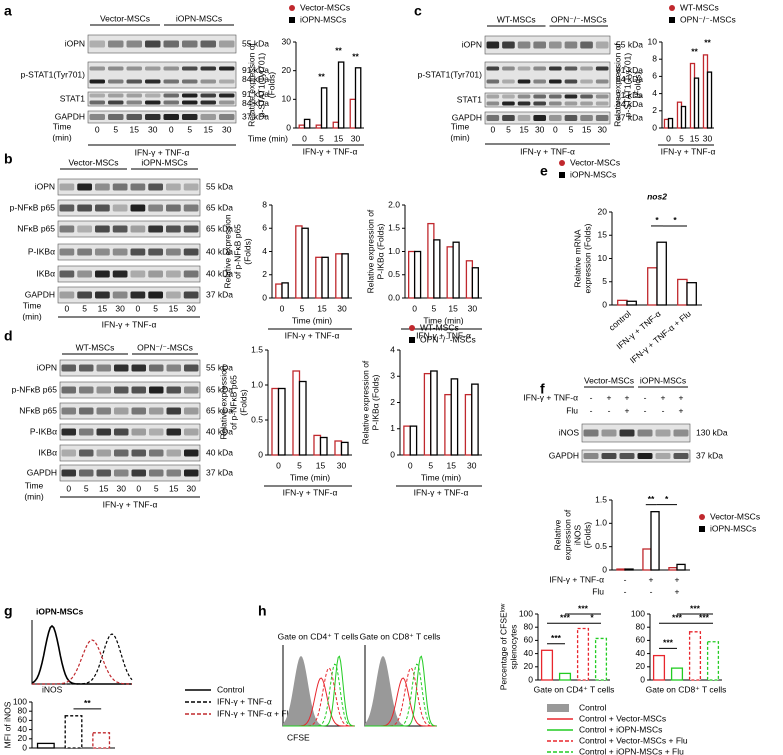  I want to click on condition-label: IFN-γ + TNF-α, so click(550, 397).